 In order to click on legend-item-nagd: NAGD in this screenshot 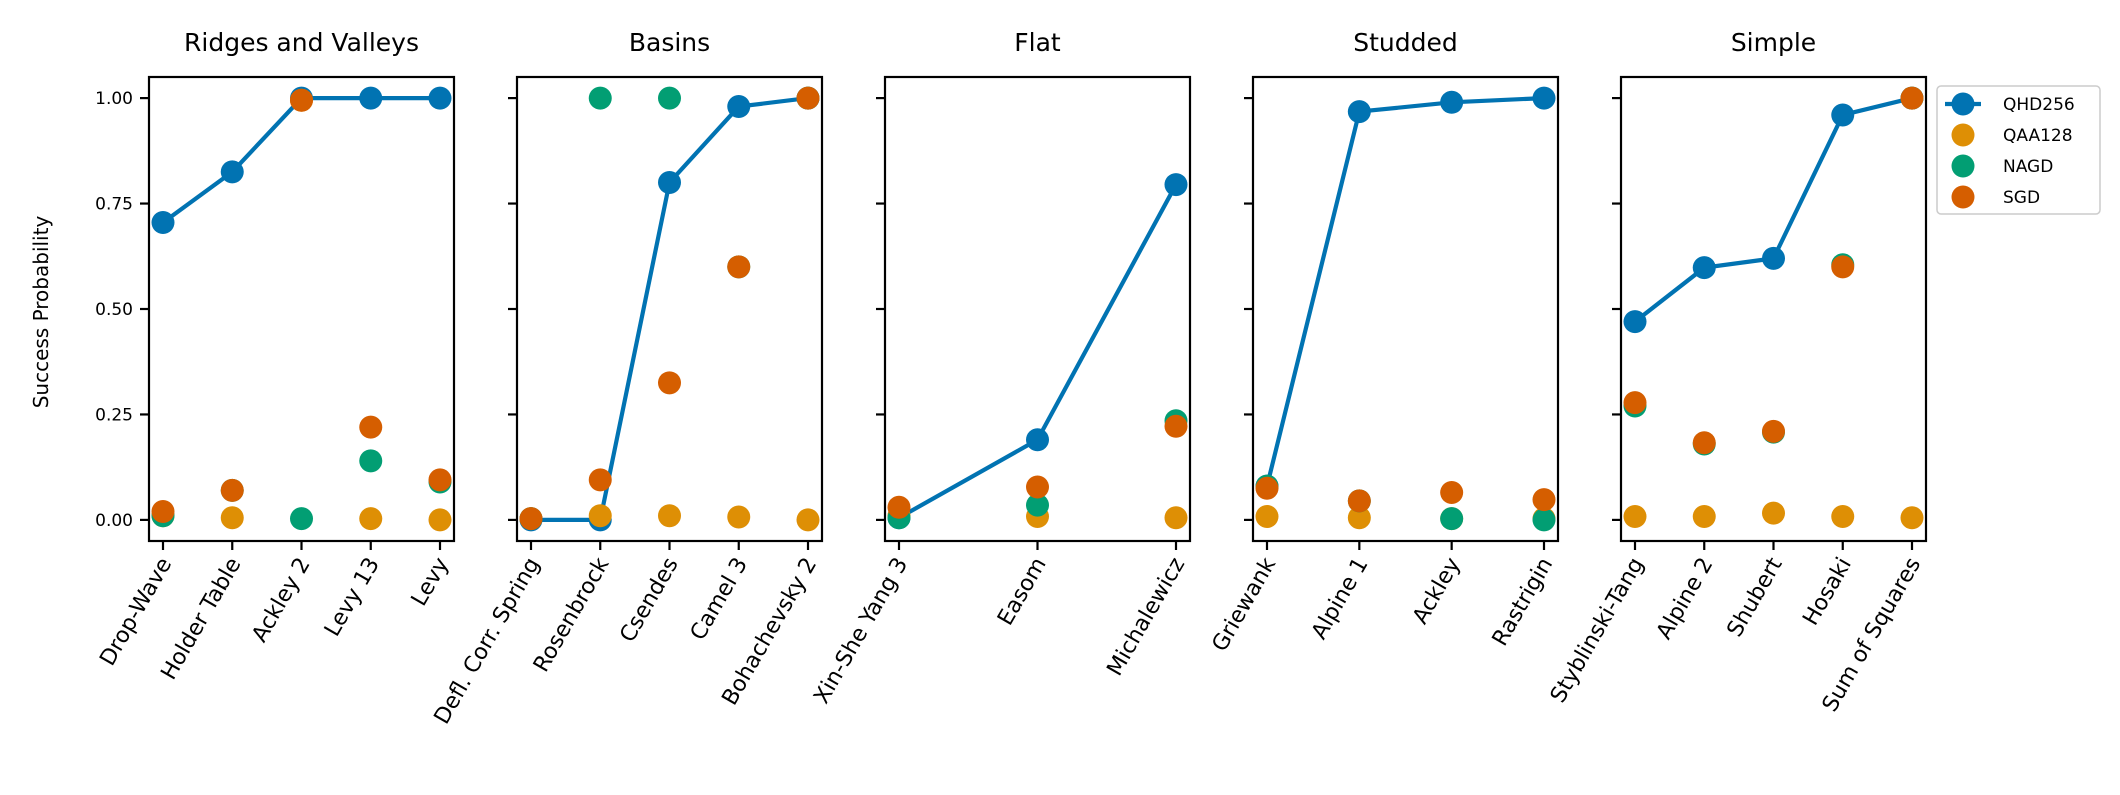, I will do `click(2002, 166)`.